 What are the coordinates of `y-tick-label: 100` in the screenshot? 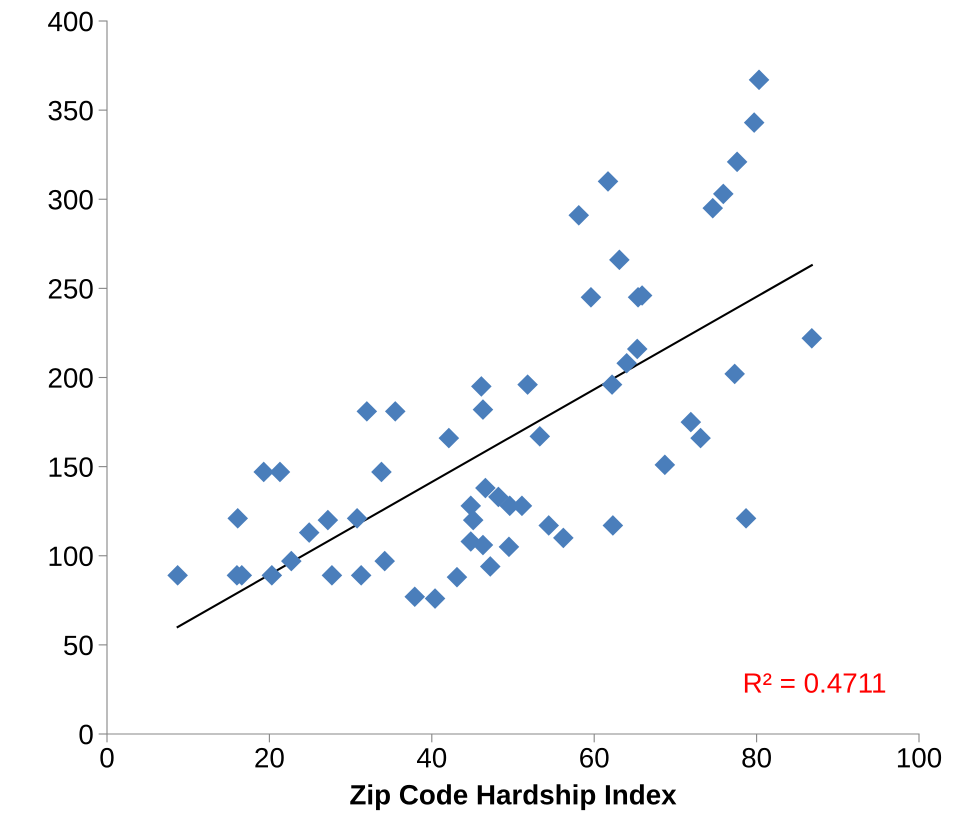 It's located at (71, 556).